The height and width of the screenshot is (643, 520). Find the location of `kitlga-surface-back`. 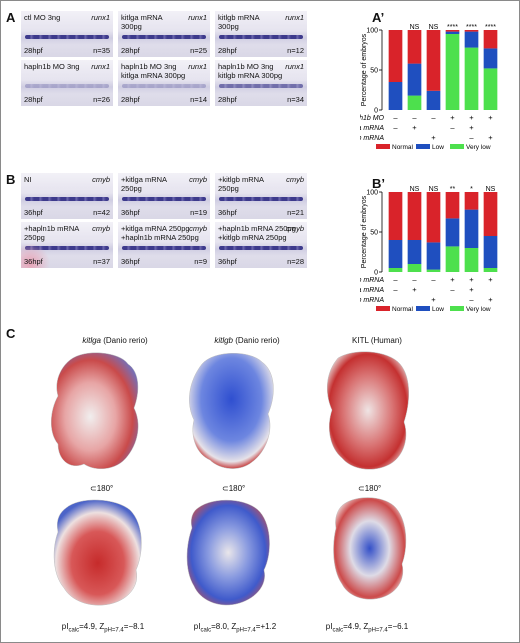

kitlga-surface-back is located at coordinates (97, 552).